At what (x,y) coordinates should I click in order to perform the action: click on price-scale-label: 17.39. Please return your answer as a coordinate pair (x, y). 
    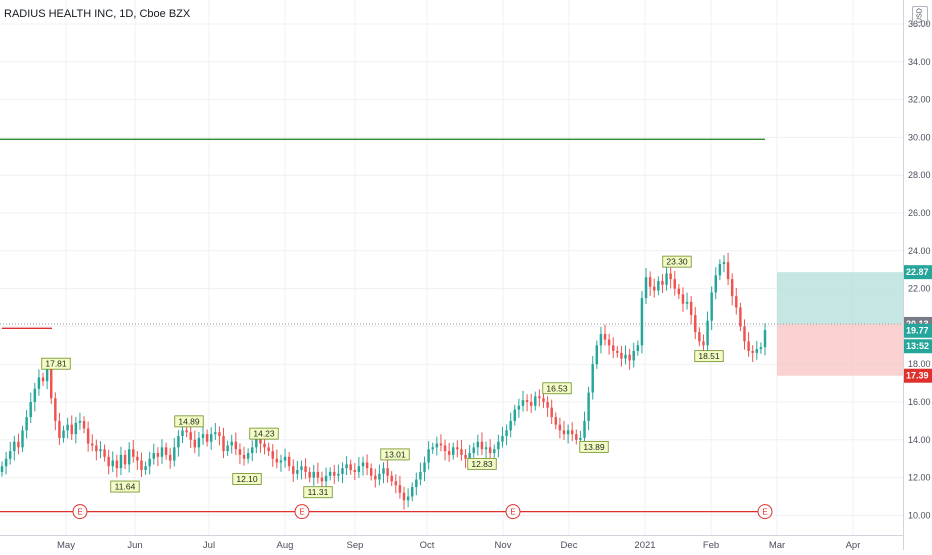
    Looking at the image, I should click on (917, 376).